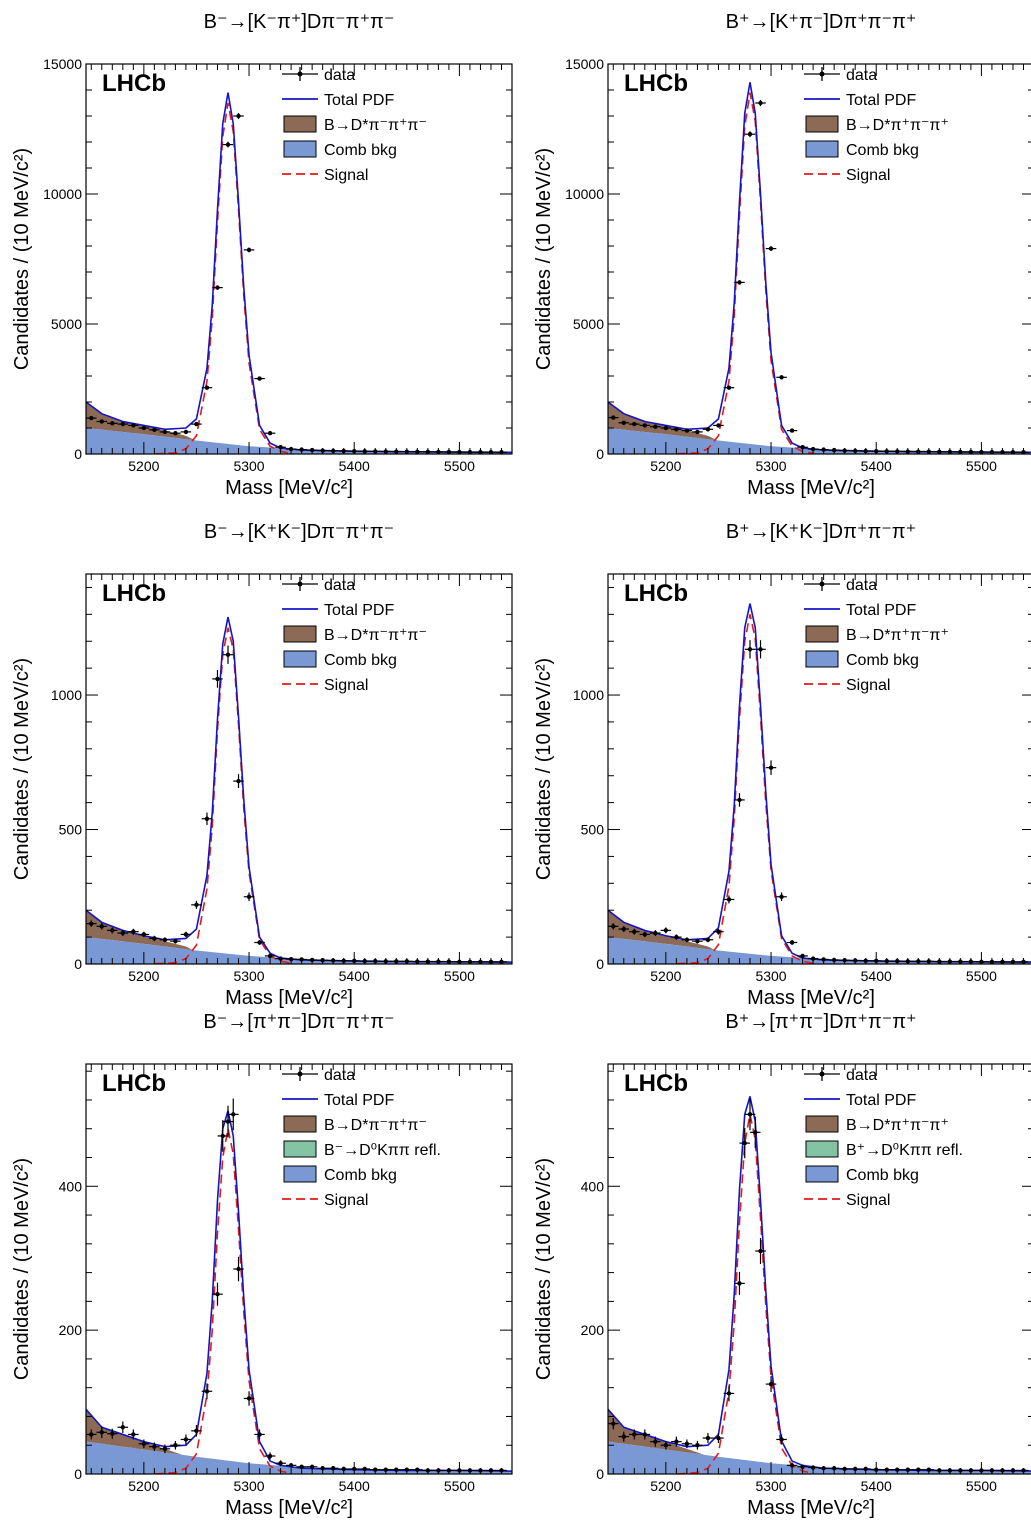 The height and width of the screenshot is (1528, 1031). What do you see at coordinates (897, 635) in the screenshot?
I see `legend-label: B→D*π⁺π⁻π⁺` at bounding box center [897, 635].